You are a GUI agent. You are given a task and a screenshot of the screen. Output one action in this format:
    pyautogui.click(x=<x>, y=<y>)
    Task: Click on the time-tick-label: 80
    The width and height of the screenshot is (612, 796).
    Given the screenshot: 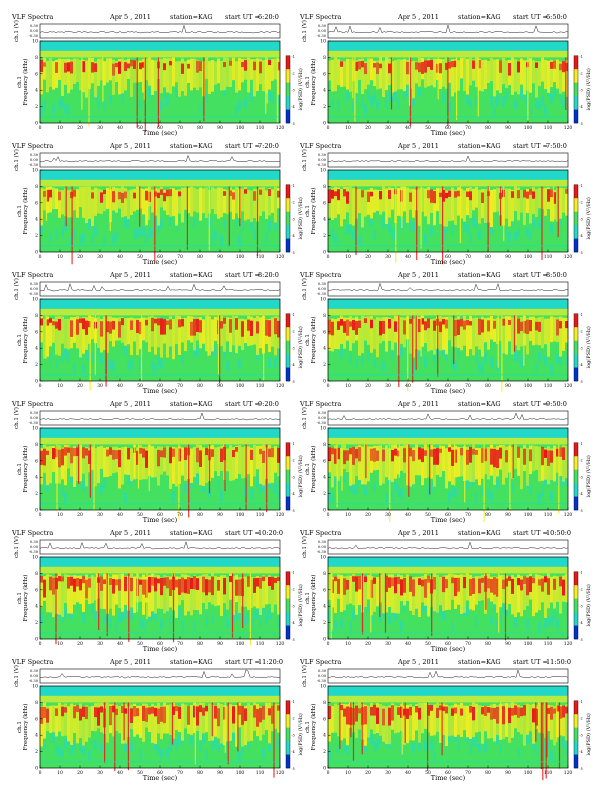 What is the action you would take?
    pyautogui.click(x=200, y=644)
    